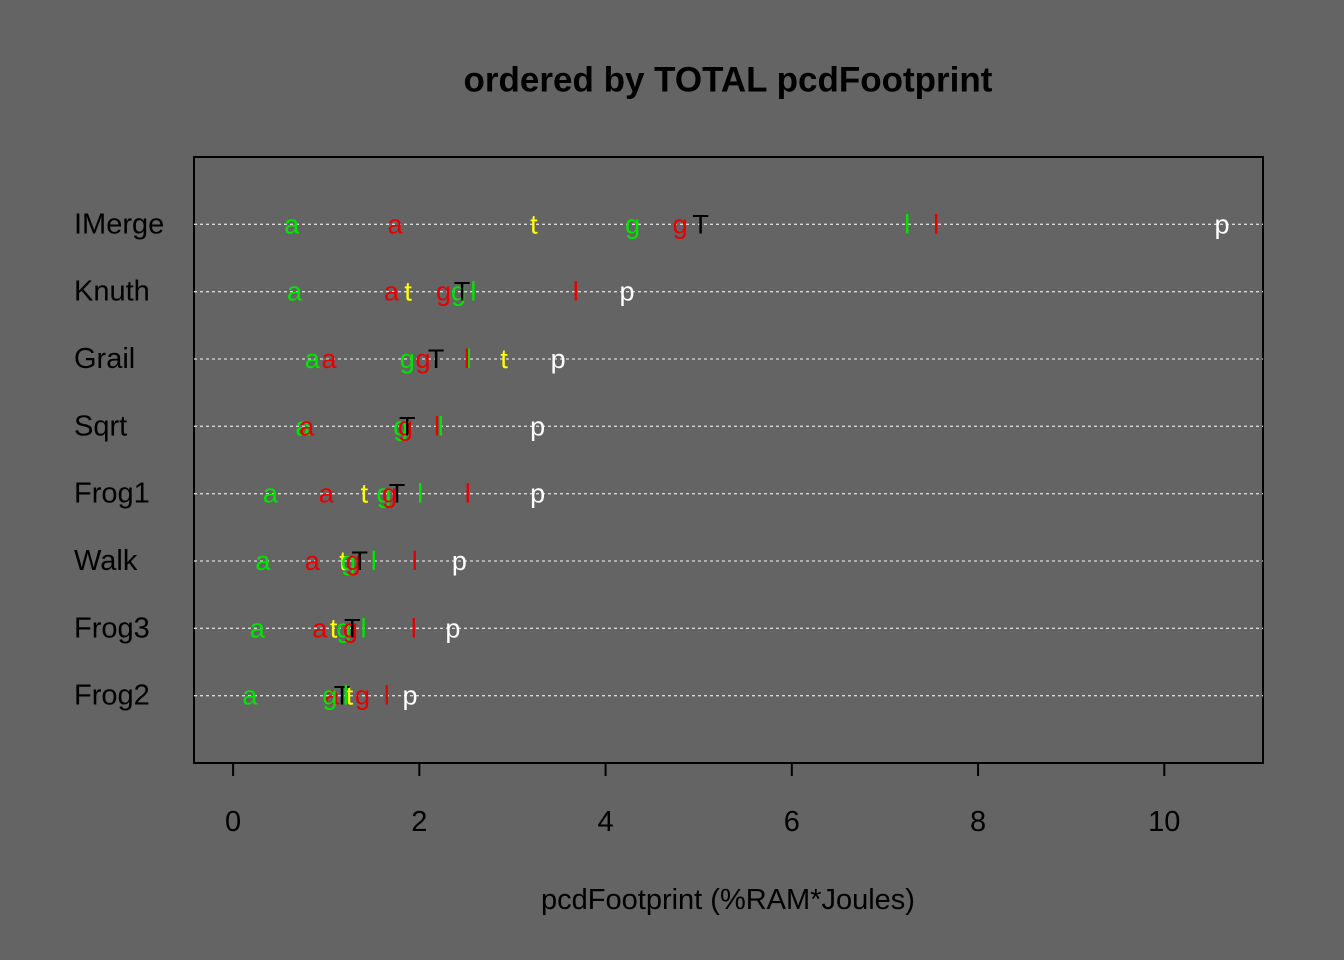  Describe the element at coordinates (100, 426) in the screenshot. I see `y-tick-label: Sqrt` at that location.